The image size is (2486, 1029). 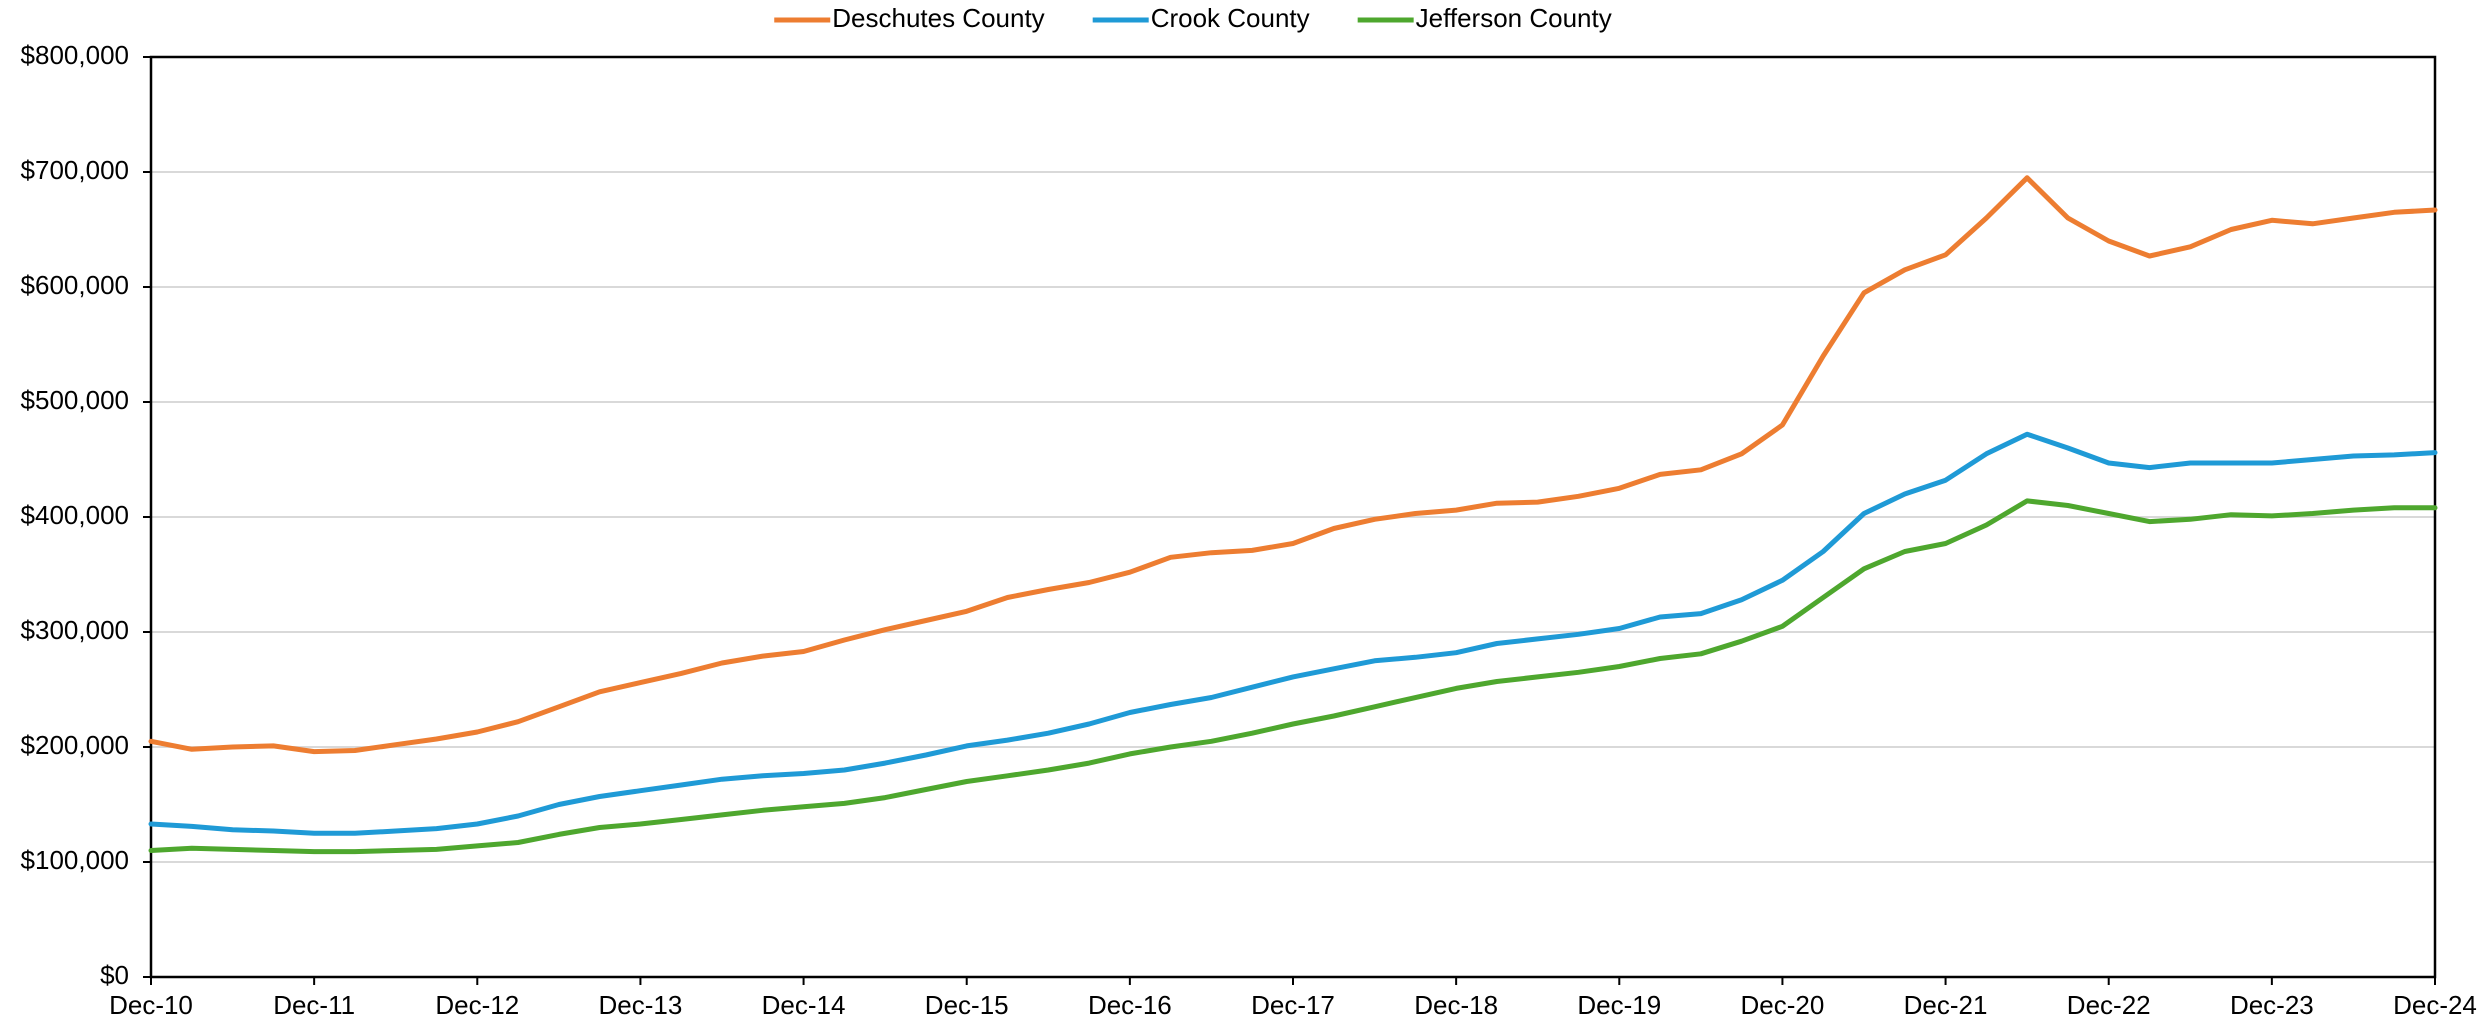 What do you see at coordinates (477, 1005) in the screenshot?
I see `x-tick-label: Dec-12` at bounding box center [477, 1005].